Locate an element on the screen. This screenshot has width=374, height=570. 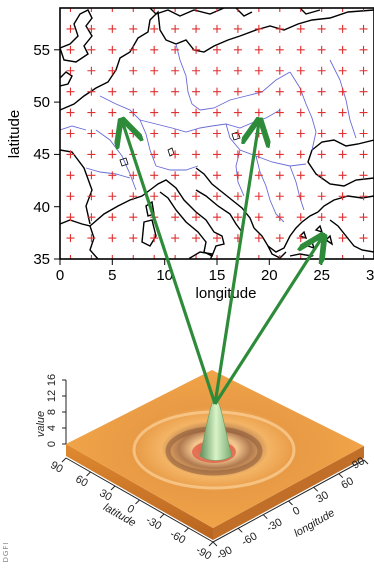
lon-tick-label: 0 is located at coordinates (296, 511).